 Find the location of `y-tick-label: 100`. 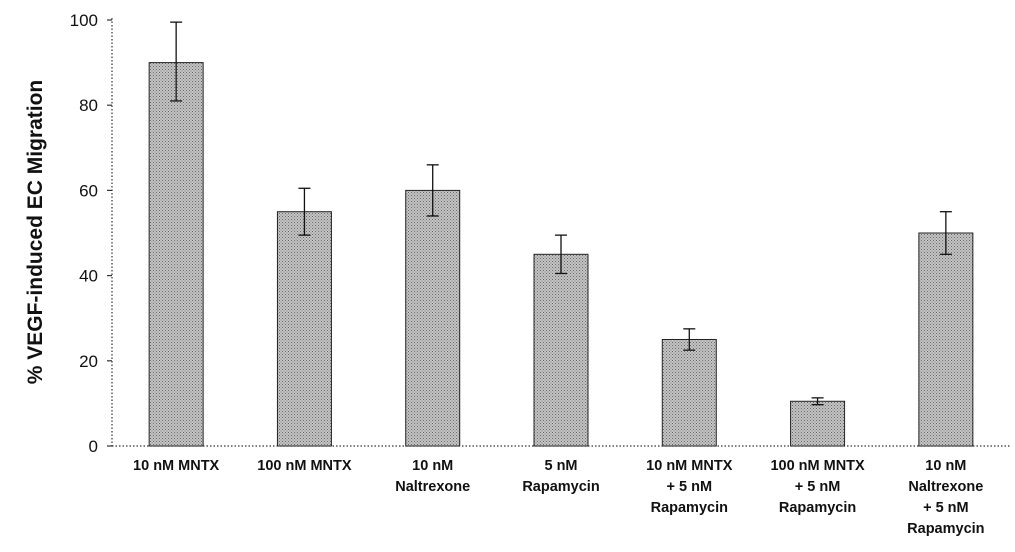

y-tick-label: 100 is located at coordinates (84, 20).